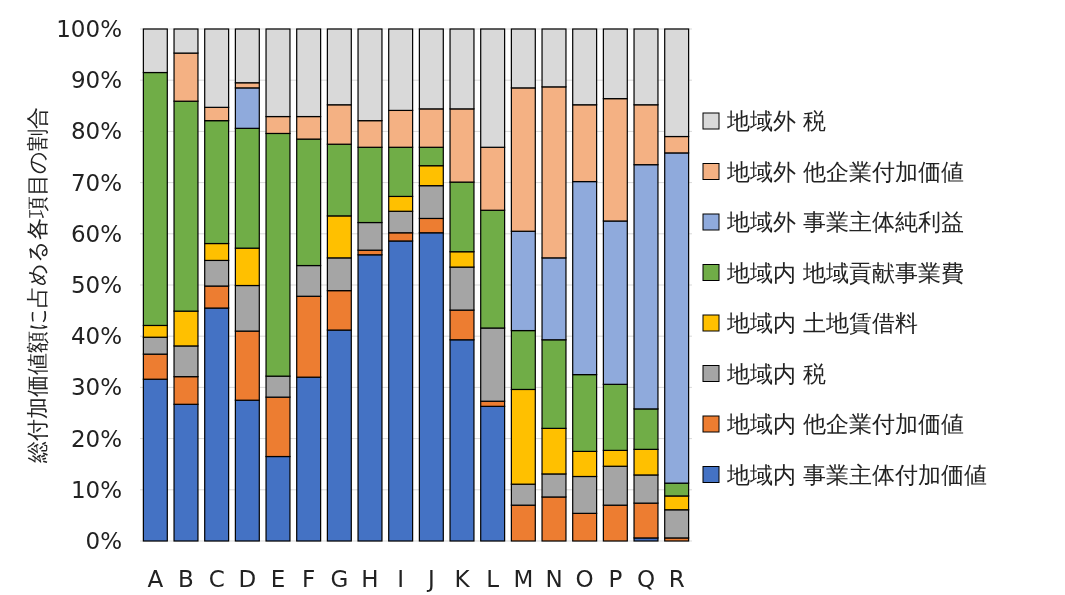 The width and height of the screenshot is (1065, 595). I want to click on y-tick-label: 50%, so click(96, 285).